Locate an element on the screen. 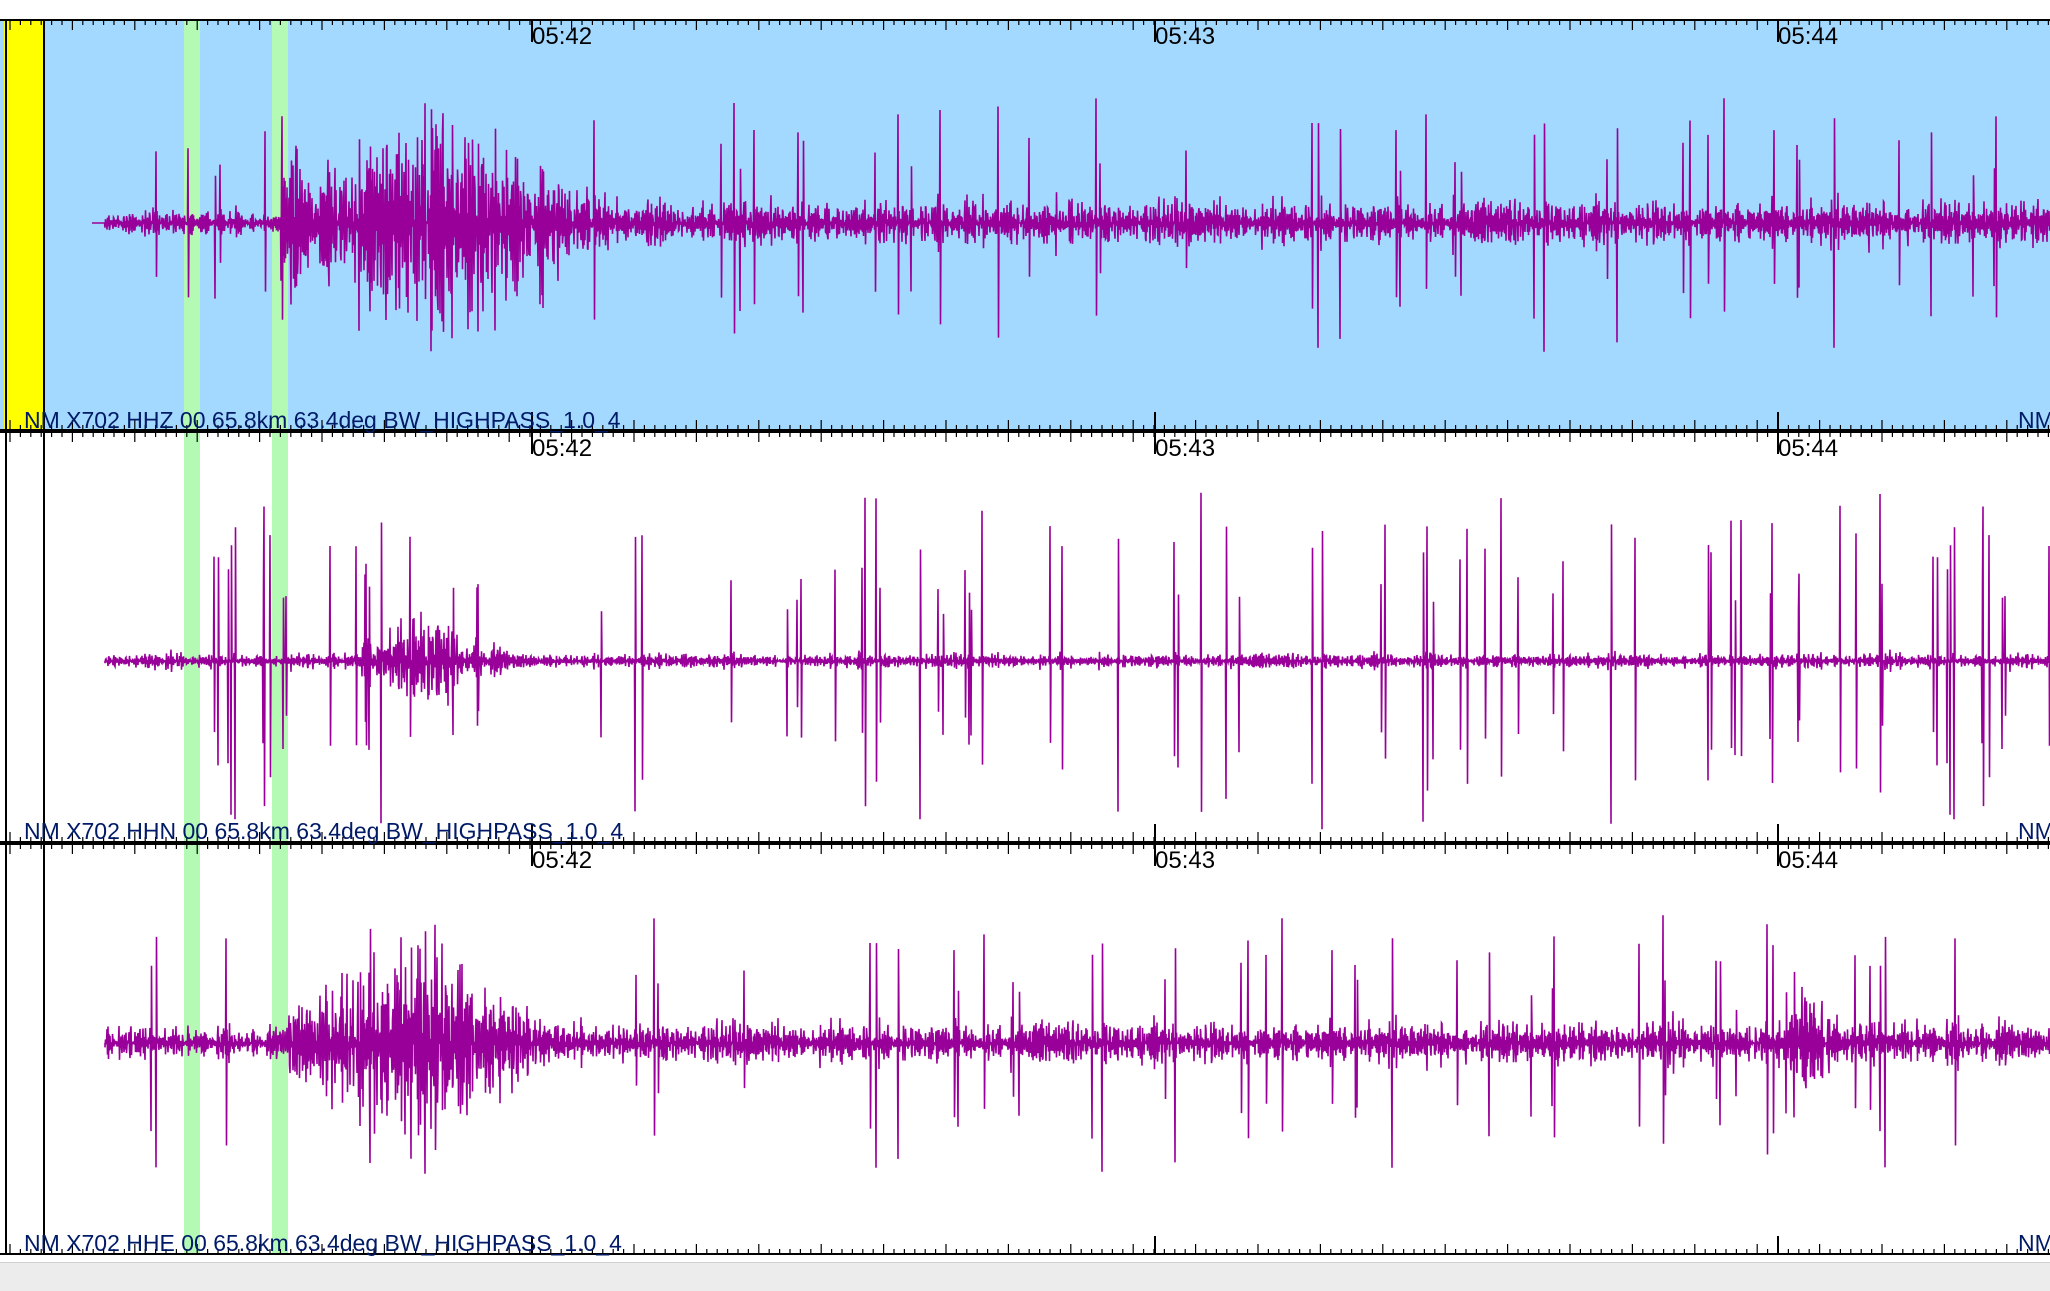  trace-label-hhz-right: NM is located at coordinates (2034, 420).